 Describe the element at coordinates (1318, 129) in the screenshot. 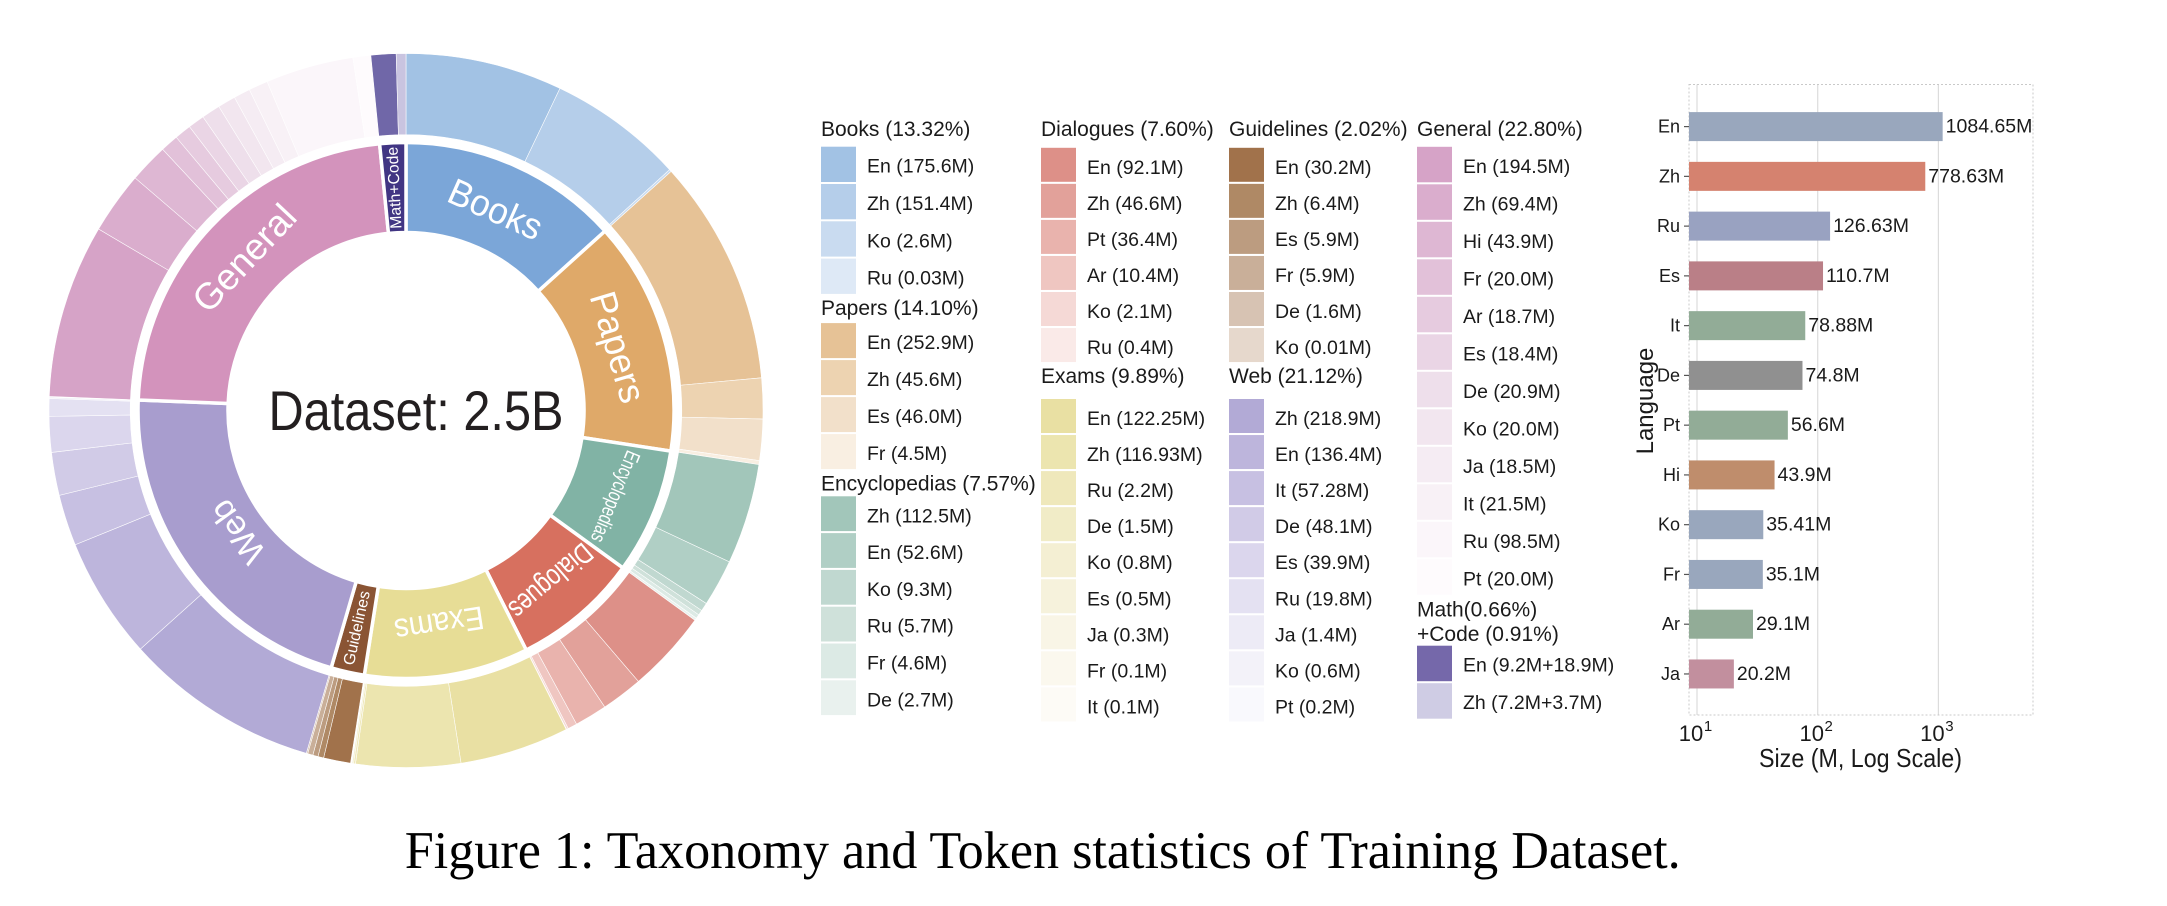

I see `svg-text: Guidelines (2.02%)` at that location.